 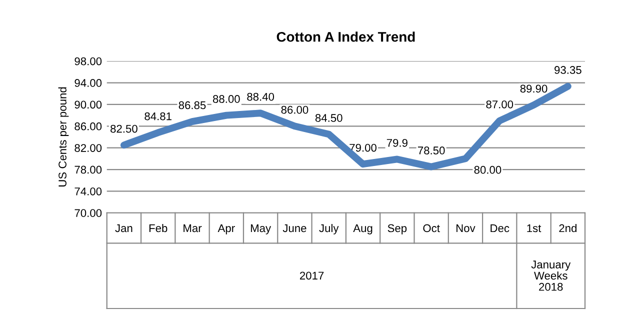 I want to click on x-tick-label: Mar, so click(x=193, y=228).